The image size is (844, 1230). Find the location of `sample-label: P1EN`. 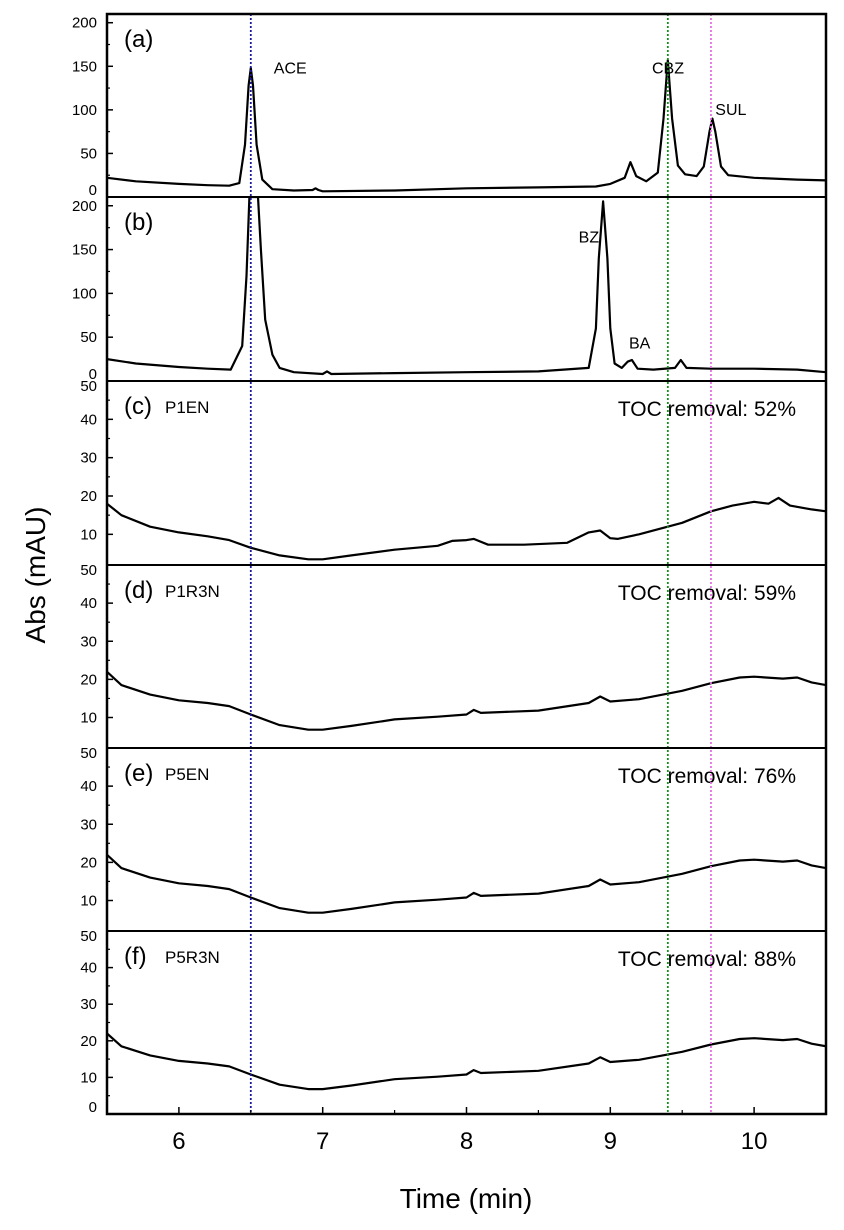

sample-label: P1EN is located at coordinates (187, 407).